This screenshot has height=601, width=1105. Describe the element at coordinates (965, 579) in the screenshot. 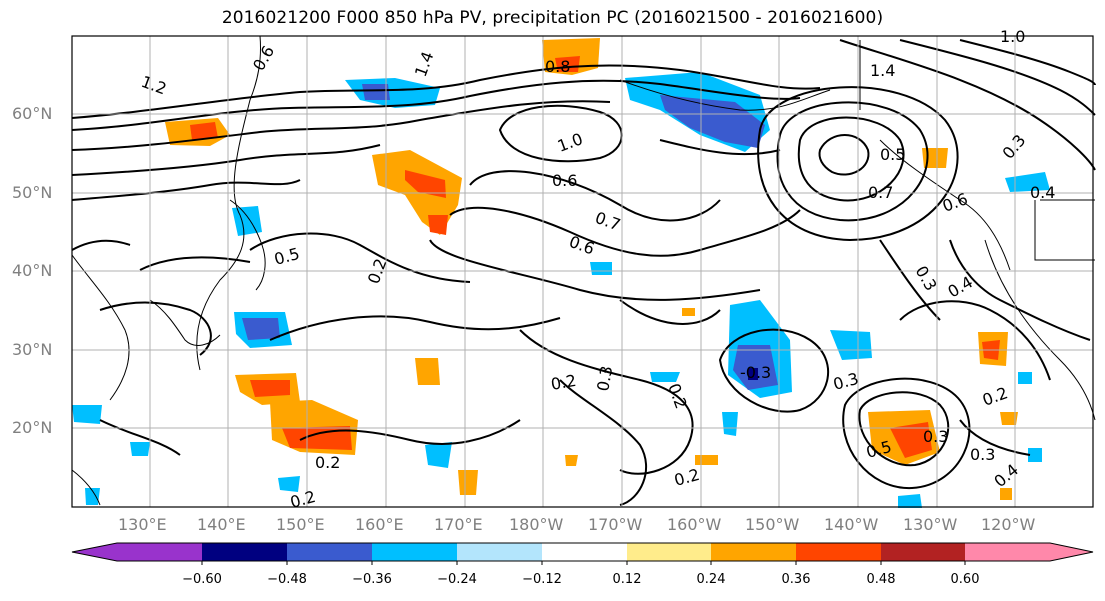

I see `colorbar-tick-label: 0.60` at that location.